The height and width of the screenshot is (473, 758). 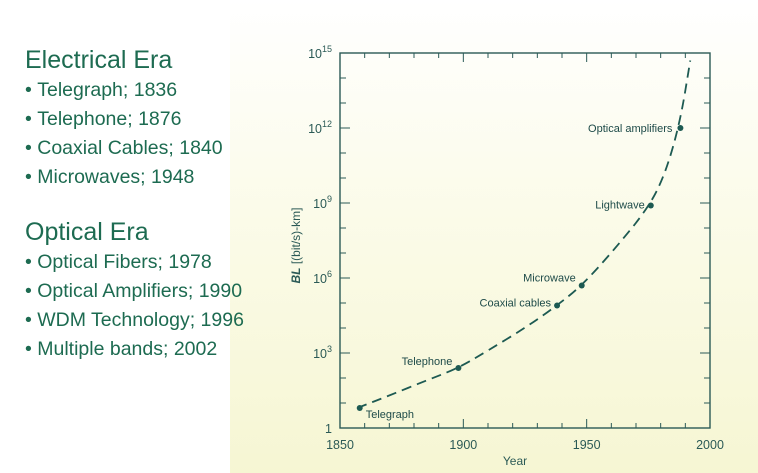 What do you see at coordinates (322, 352) in the screenshot?
I see `y-tick-label: 10³` at bounding box center [322, 352].